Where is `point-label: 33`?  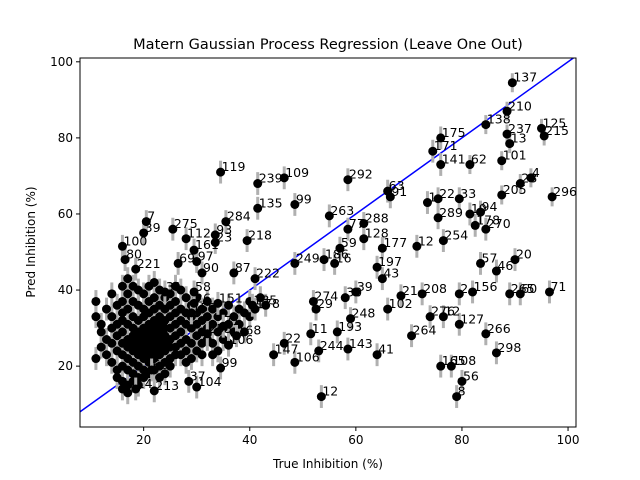 point-label: 33 is located at coordinates (468, 193).